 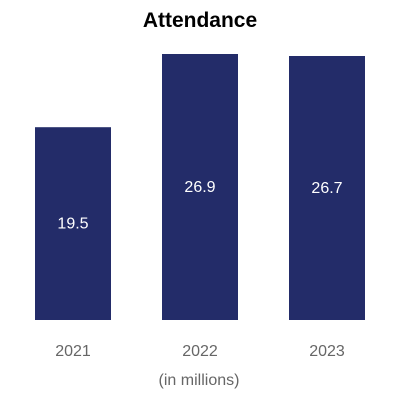 I want to click on x-axis-label: (in millions), so click(x=199, y=380).